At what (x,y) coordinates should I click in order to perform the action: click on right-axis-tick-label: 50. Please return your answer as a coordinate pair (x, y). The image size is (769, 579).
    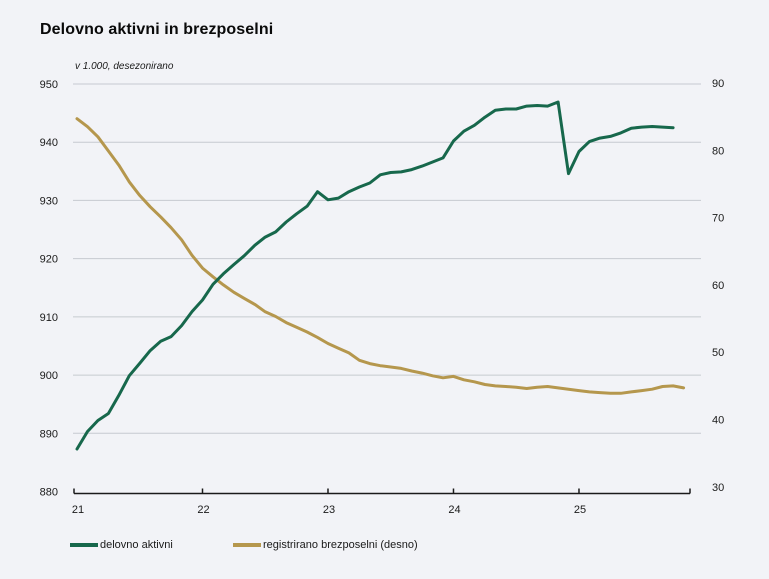
    Looking at the image, I should click on (718, 353).